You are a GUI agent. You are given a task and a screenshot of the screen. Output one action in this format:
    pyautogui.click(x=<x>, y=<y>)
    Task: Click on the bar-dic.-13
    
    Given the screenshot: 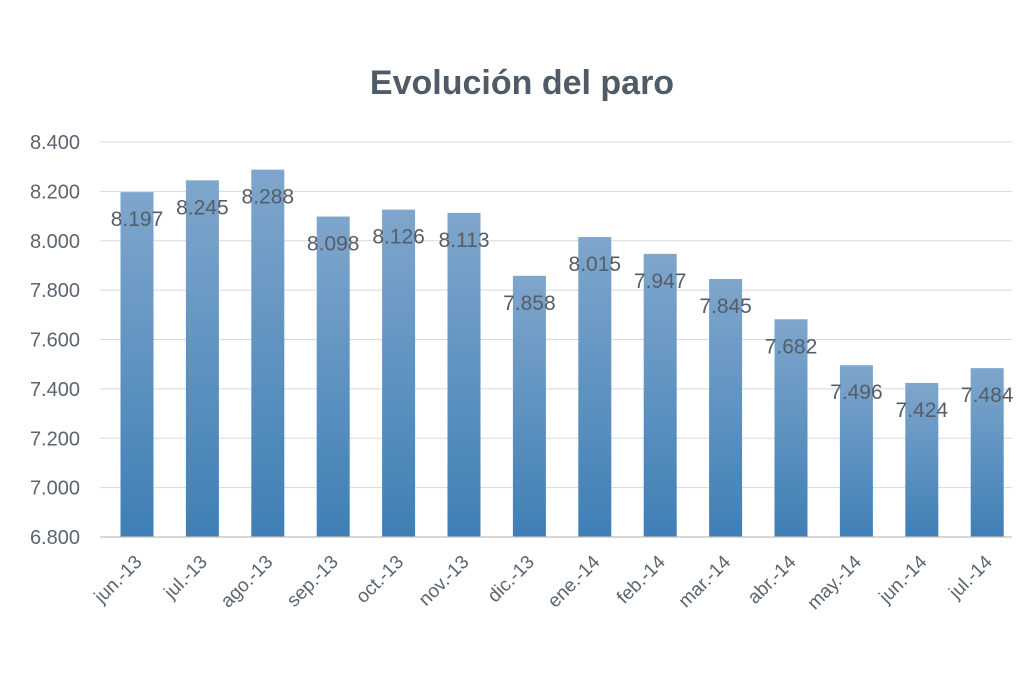 What is the action you would take?
    pyautogui.click(x=529, y=406)
    